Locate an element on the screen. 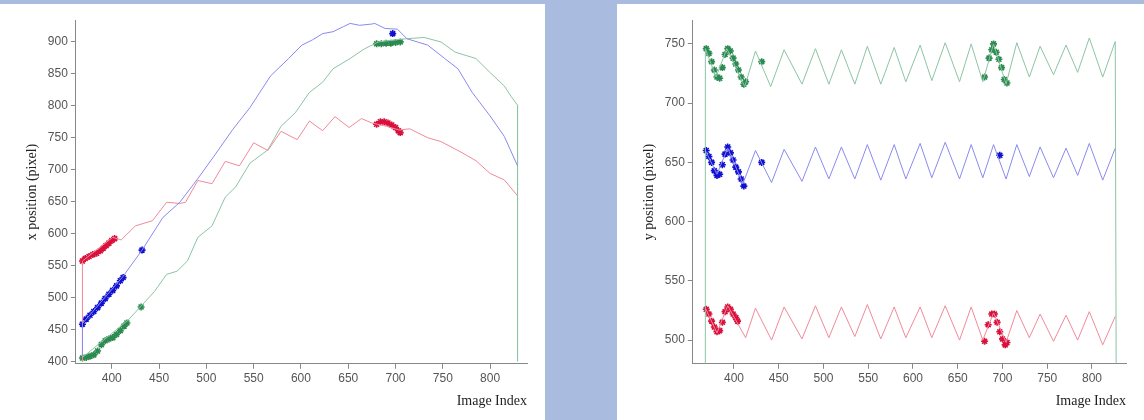 This screenshot has width=1144, height=420. y-axis-title: y position (pixel) is located at coordinates (649, 192).